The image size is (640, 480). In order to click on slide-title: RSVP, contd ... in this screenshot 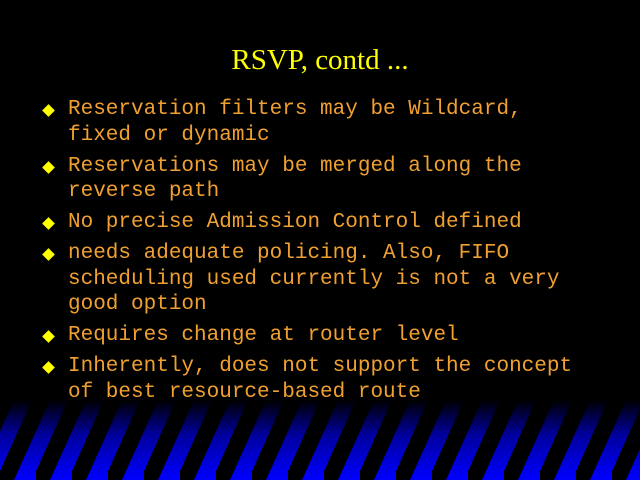, I will do `click(320, 60)`.